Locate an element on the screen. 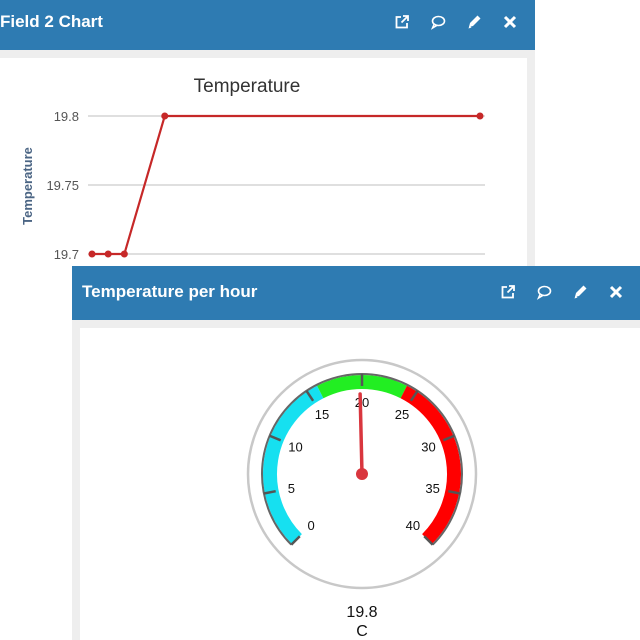  y-tick-label: 19.8 is located at coordinates (66, 116).